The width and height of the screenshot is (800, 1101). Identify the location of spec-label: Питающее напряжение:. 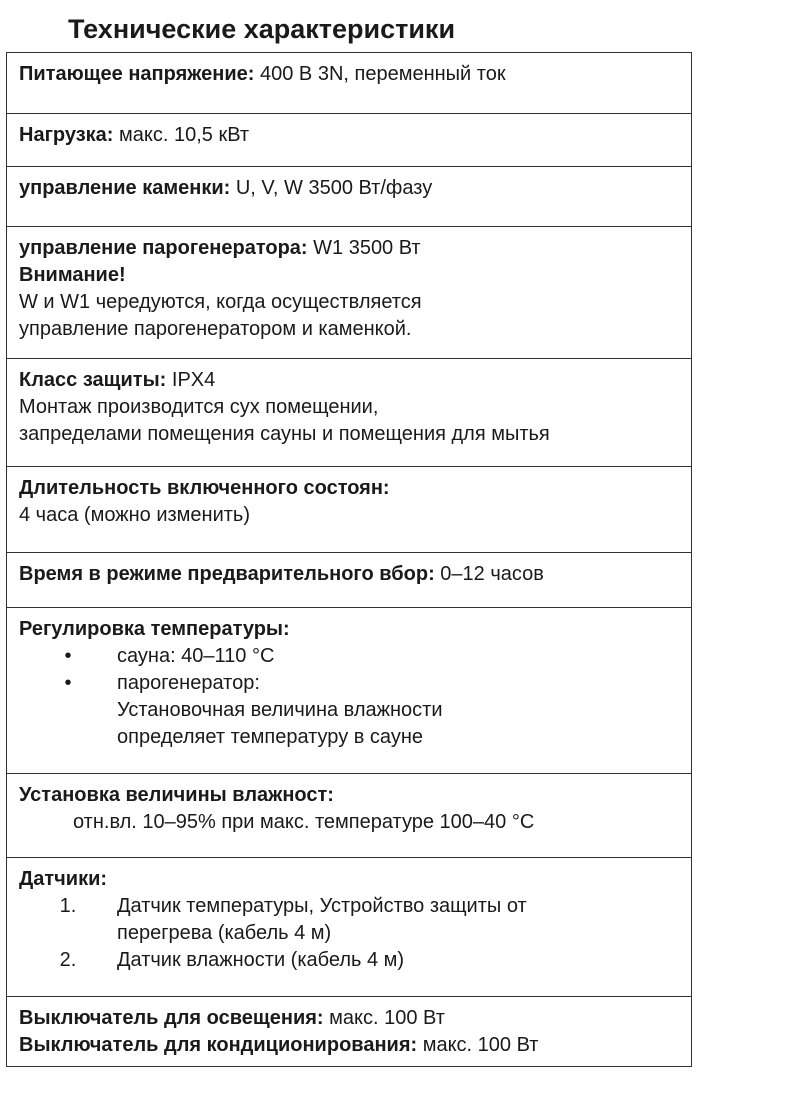
(137, 74).